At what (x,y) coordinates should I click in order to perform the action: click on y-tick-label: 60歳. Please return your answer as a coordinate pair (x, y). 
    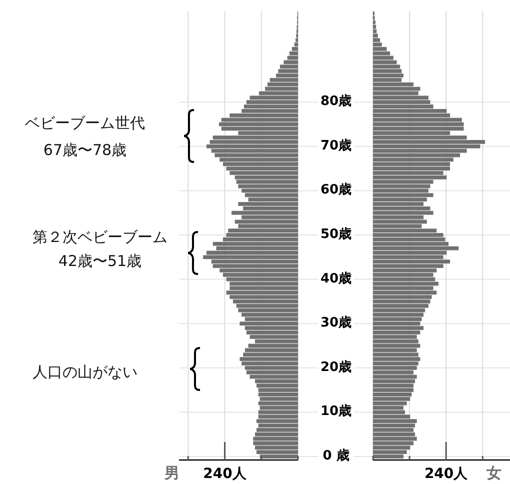
    Looking at the image, I should click on (336, 190).